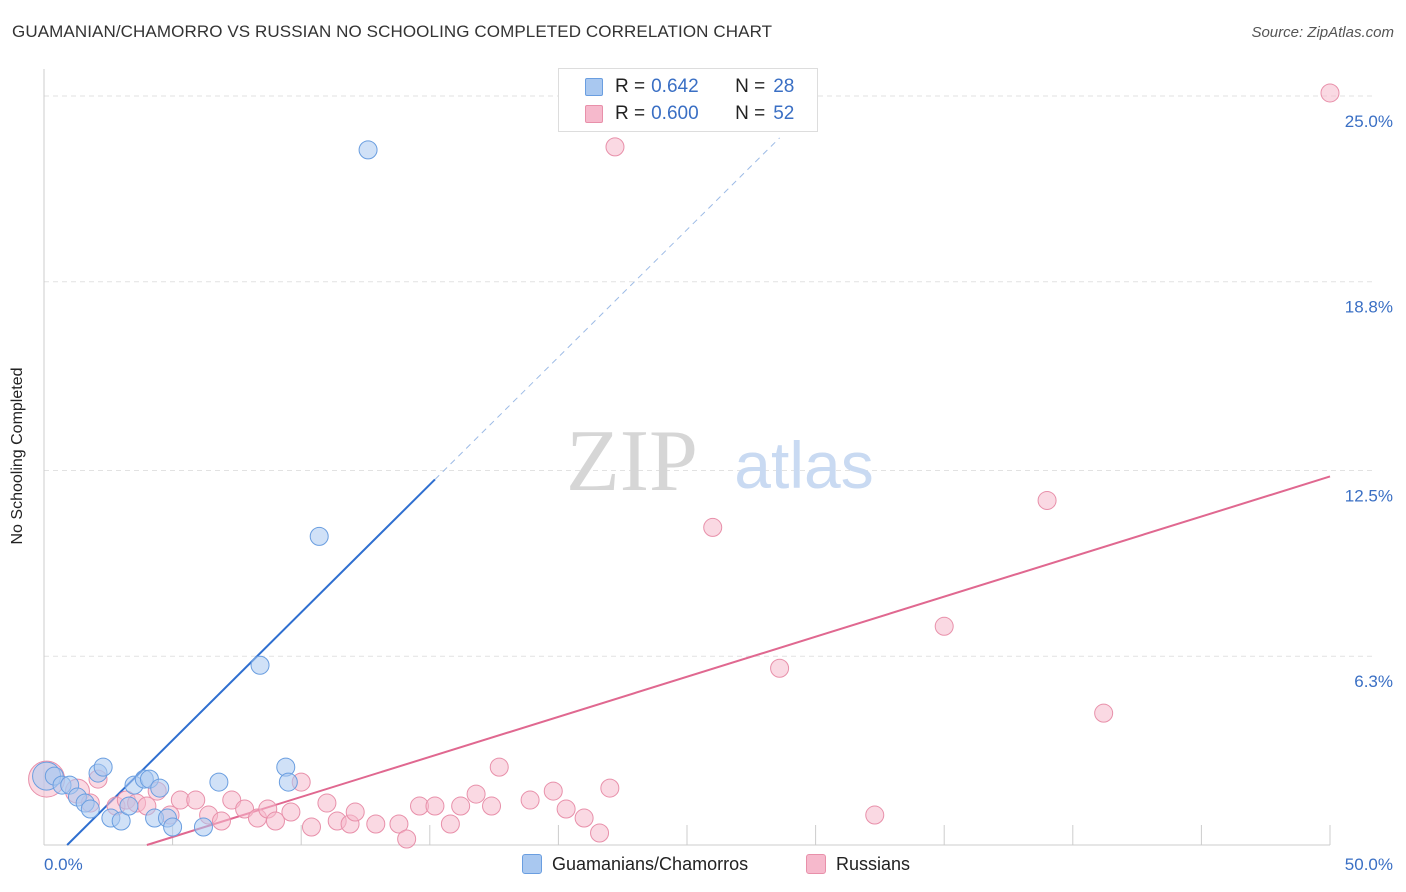 Image resolution: width=1406 pixels, height=892 pixels. I want to click on watermark-atlas: atlas, so click(803, 465).